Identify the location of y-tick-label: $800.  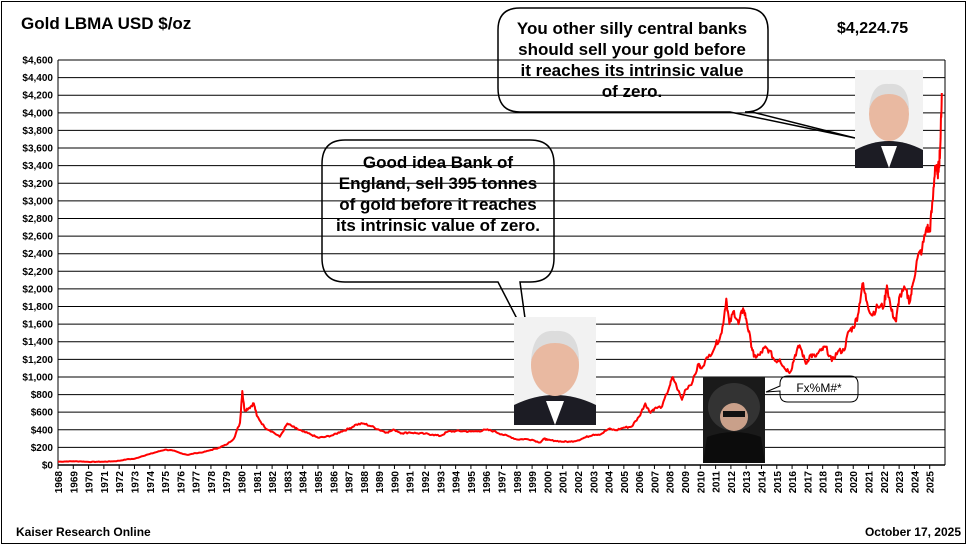
(42, 395).